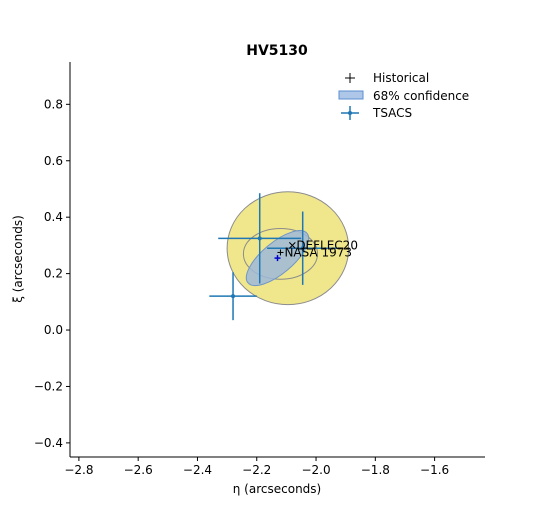 This screenshot has height=513, width=540. Describe the element at coordinates (53, 161) in the screenshot. I see `y-tick-label: 0.6` at that location.